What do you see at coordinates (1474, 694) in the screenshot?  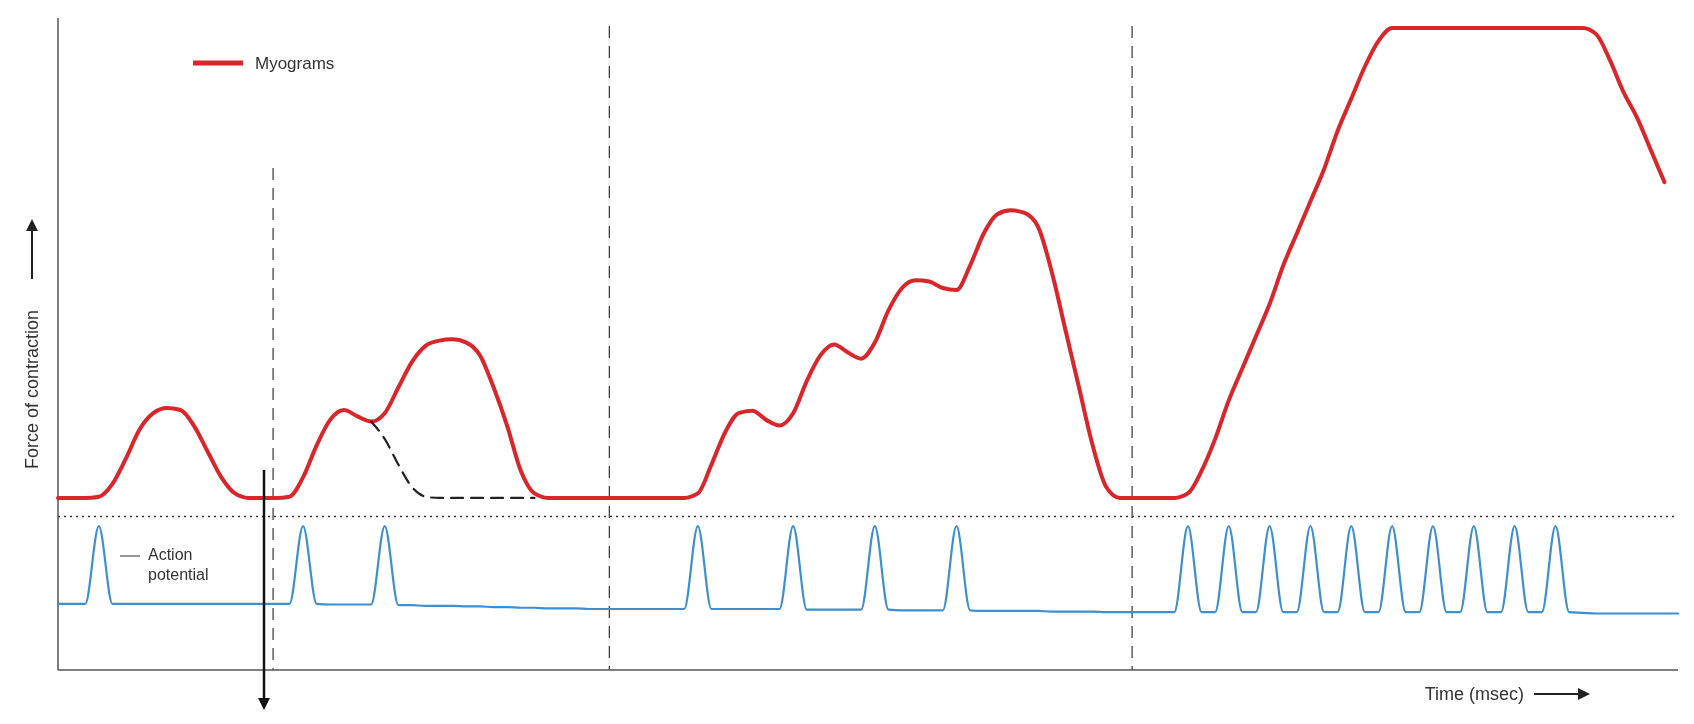 I see `x-axis-title: Time (msec)` at bounding box center [1474, 694].